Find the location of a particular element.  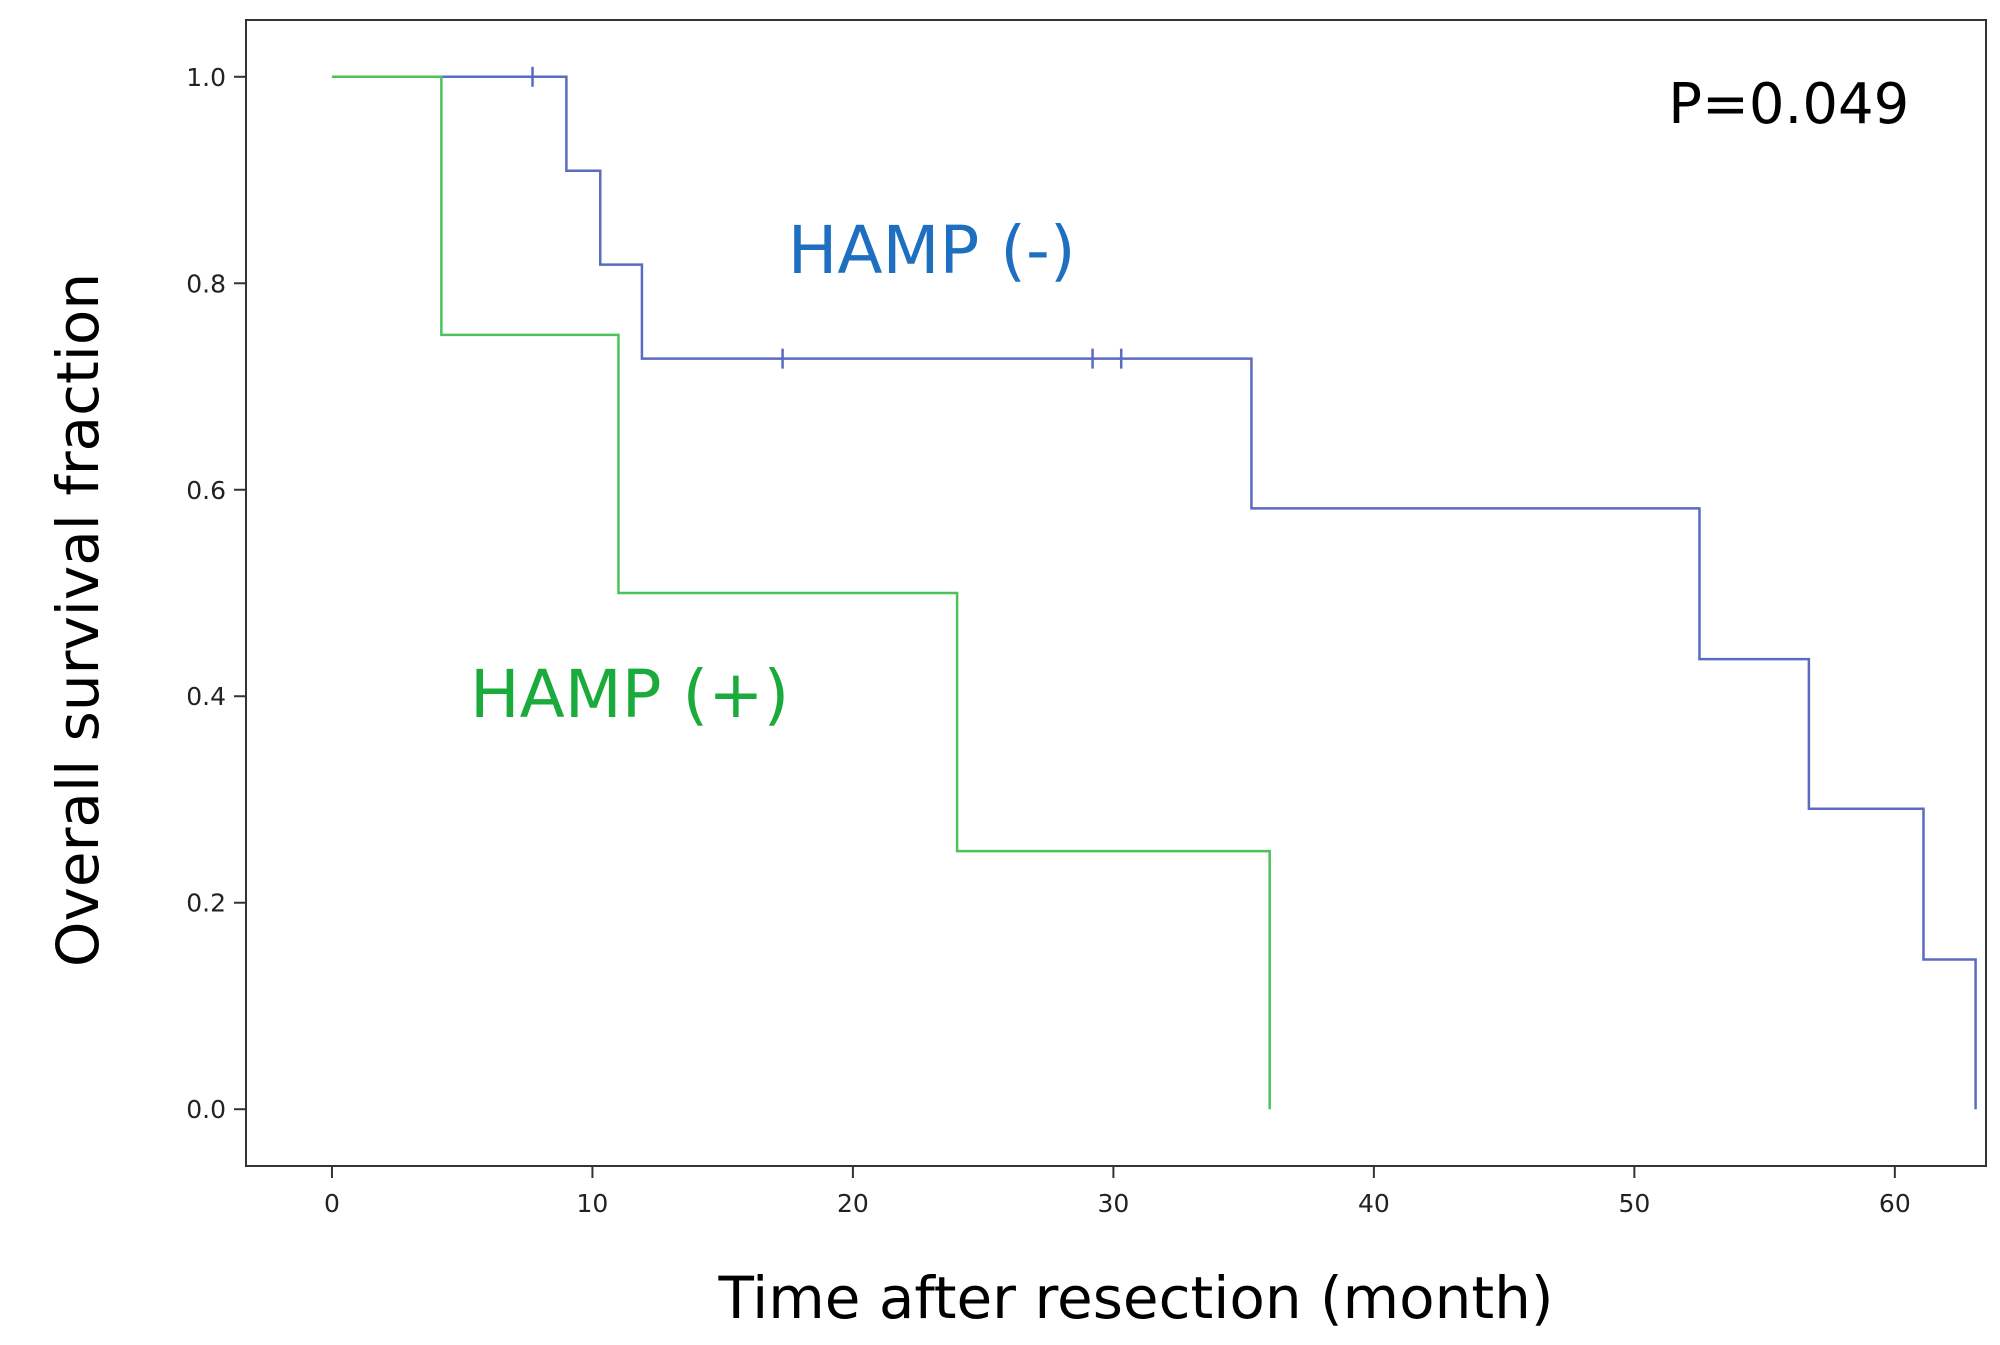

series-label-hamp-positive: HAMP (+) is located at coordinates (629, 694).